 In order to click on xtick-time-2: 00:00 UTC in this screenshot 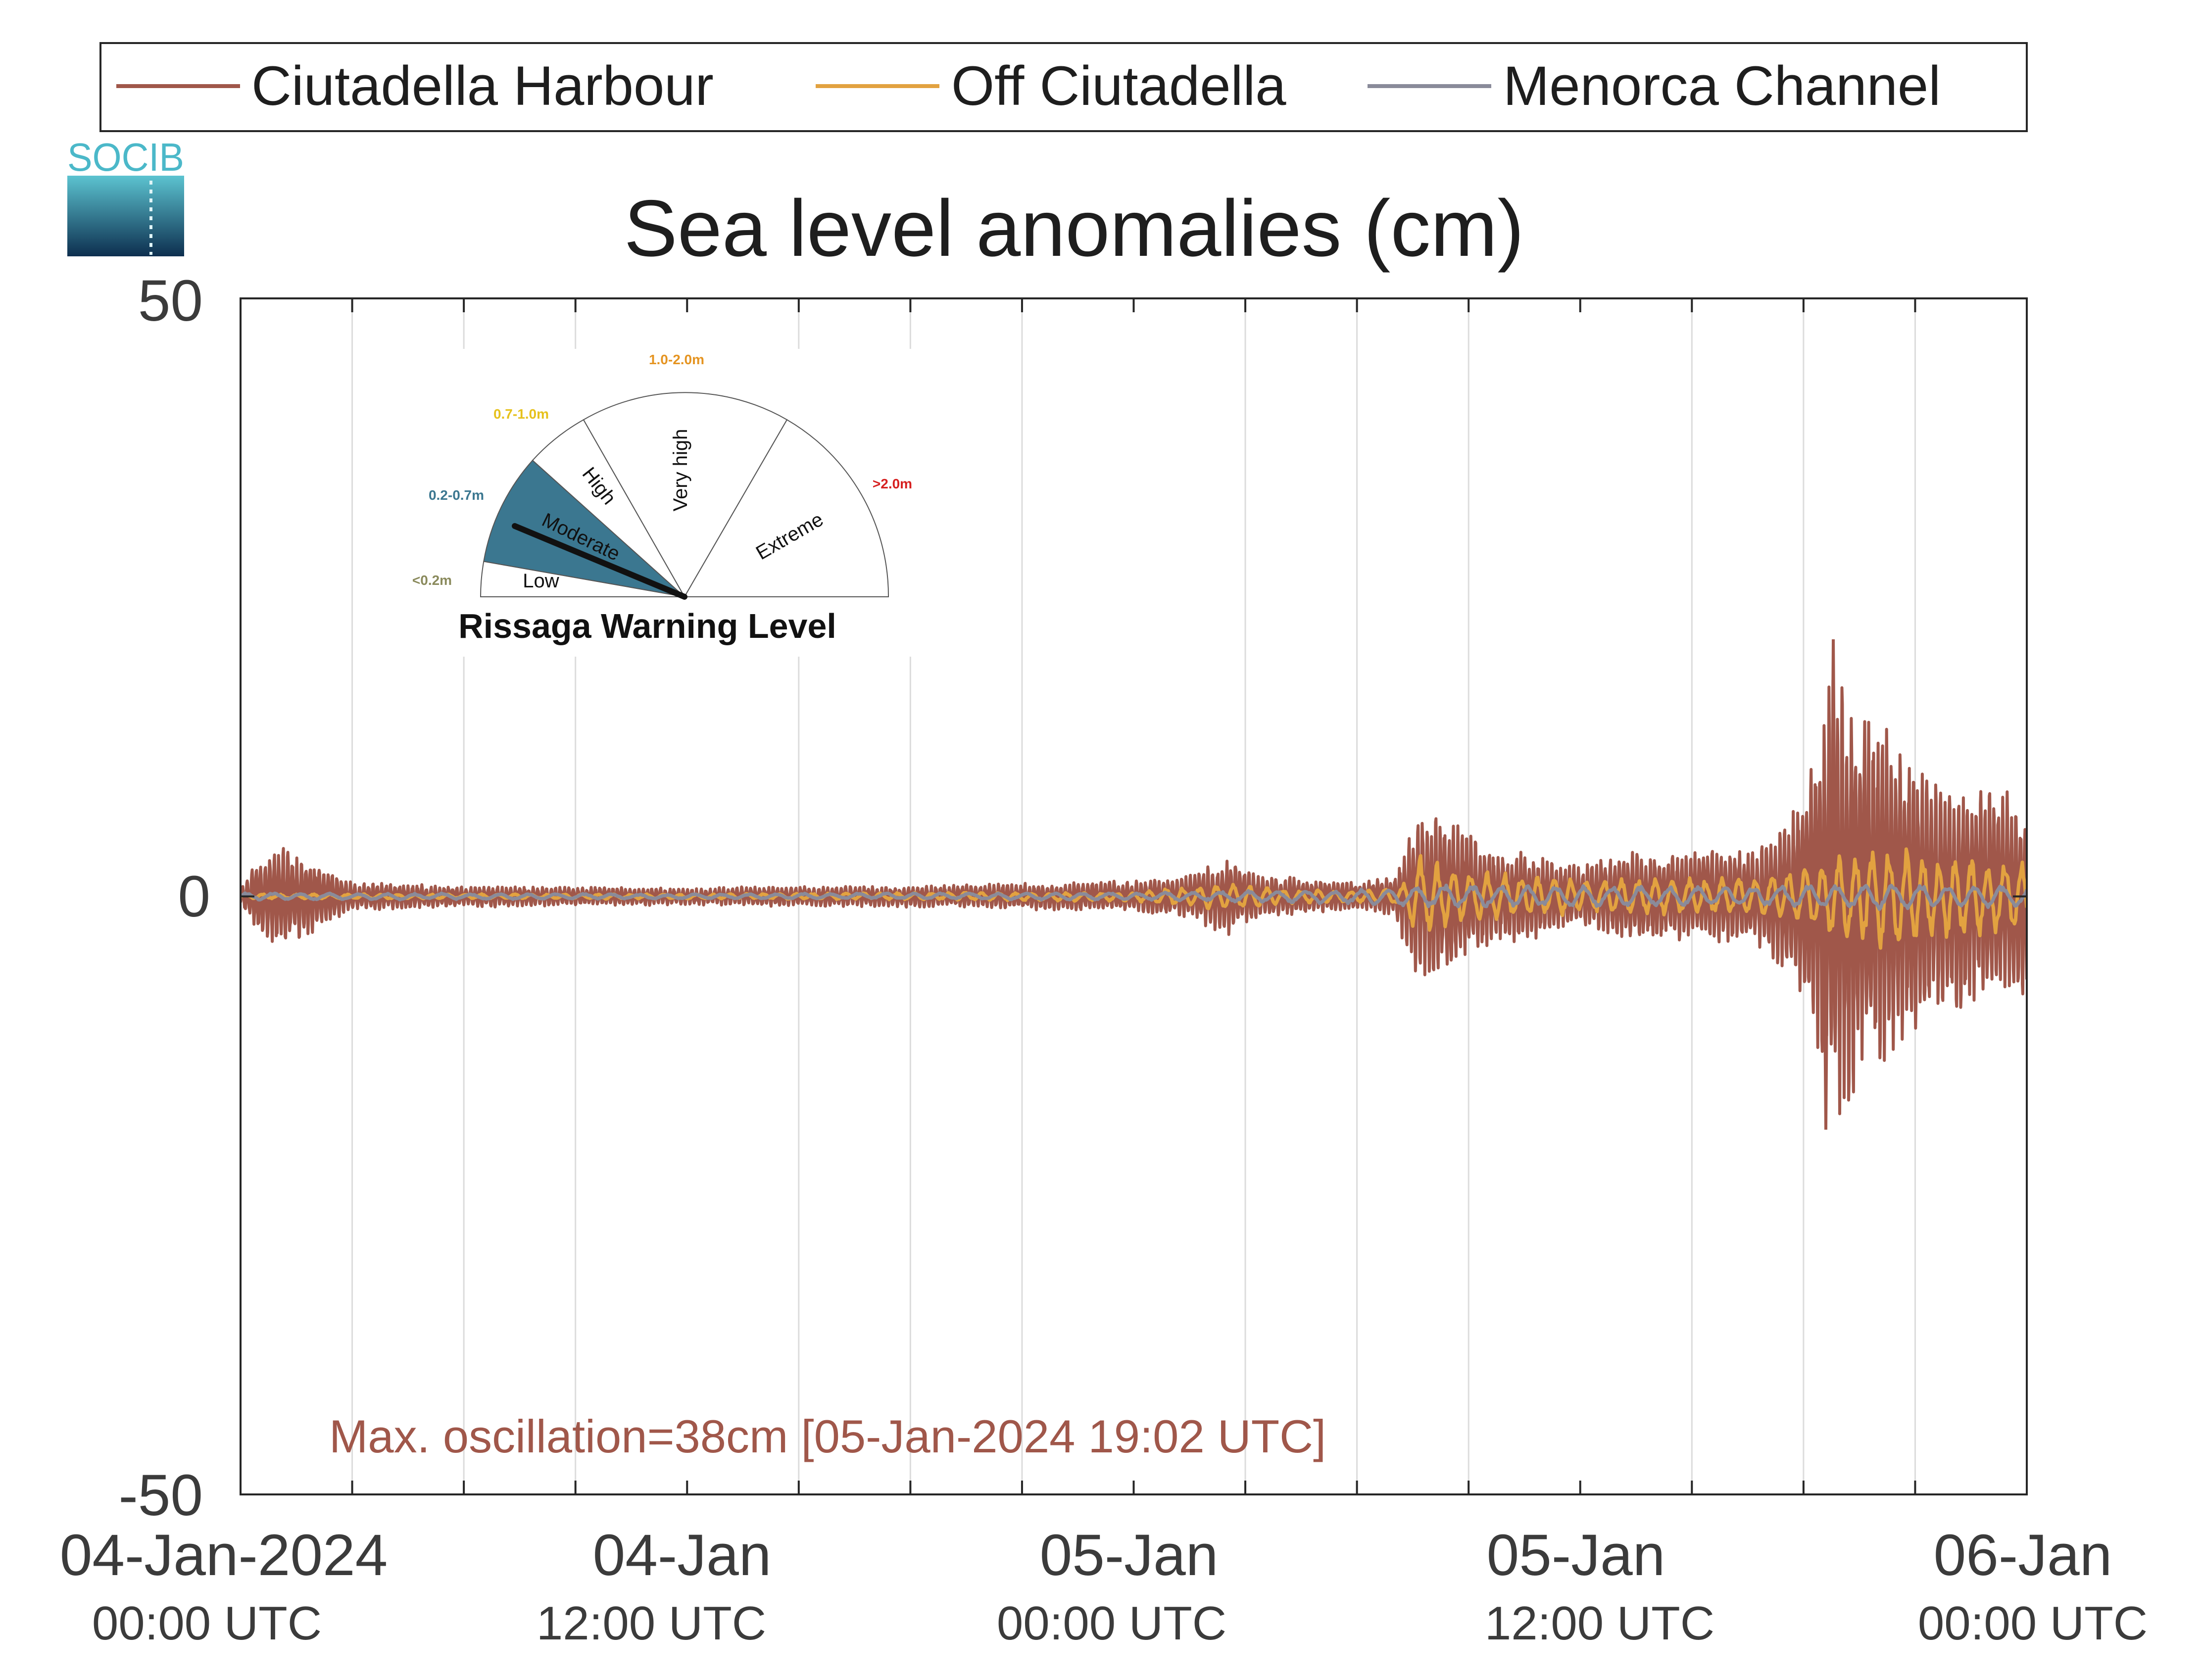, I will do `click(1111, 1624)`.